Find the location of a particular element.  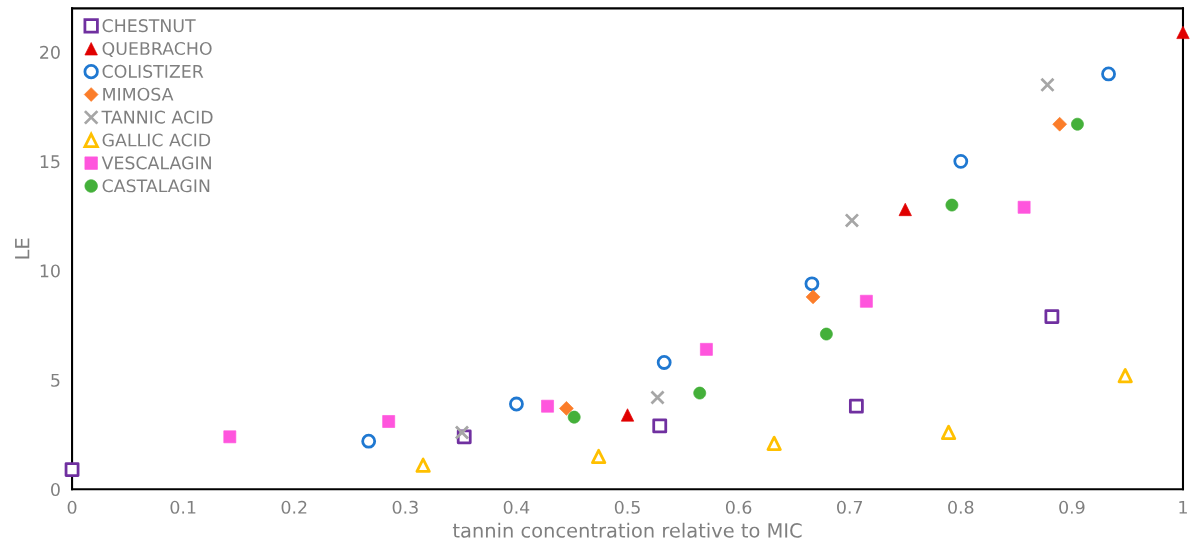

x-tick-label: 0.2 is located at coordinates (294, 507).